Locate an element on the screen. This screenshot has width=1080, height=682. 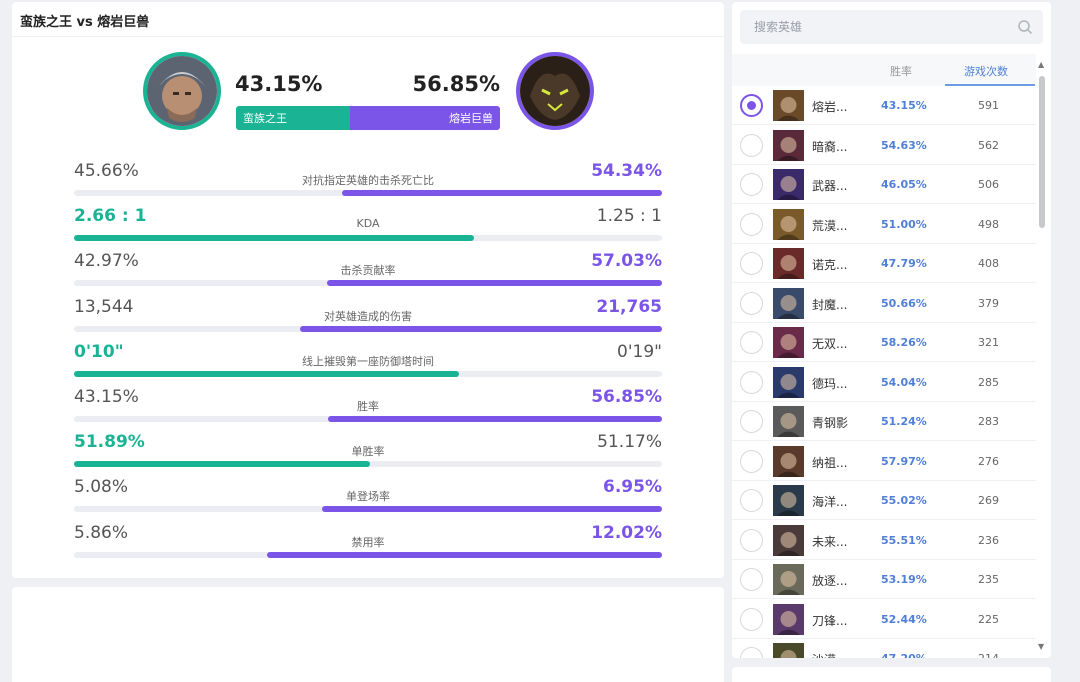
hero-win-rate: 51.00% is located at coordinates (904, 224).